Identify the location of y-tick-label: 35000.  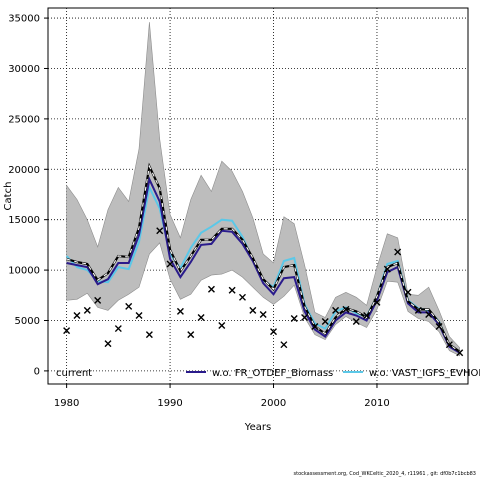
(24, 19).